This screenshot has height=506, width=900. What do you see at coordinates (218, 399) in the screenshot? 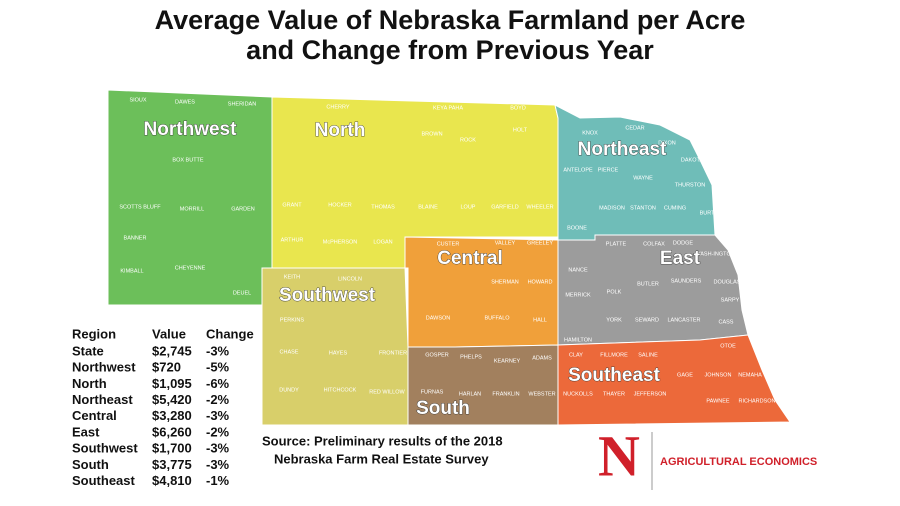
I see `table-cell: -2%` at bounding box center [218, 399].